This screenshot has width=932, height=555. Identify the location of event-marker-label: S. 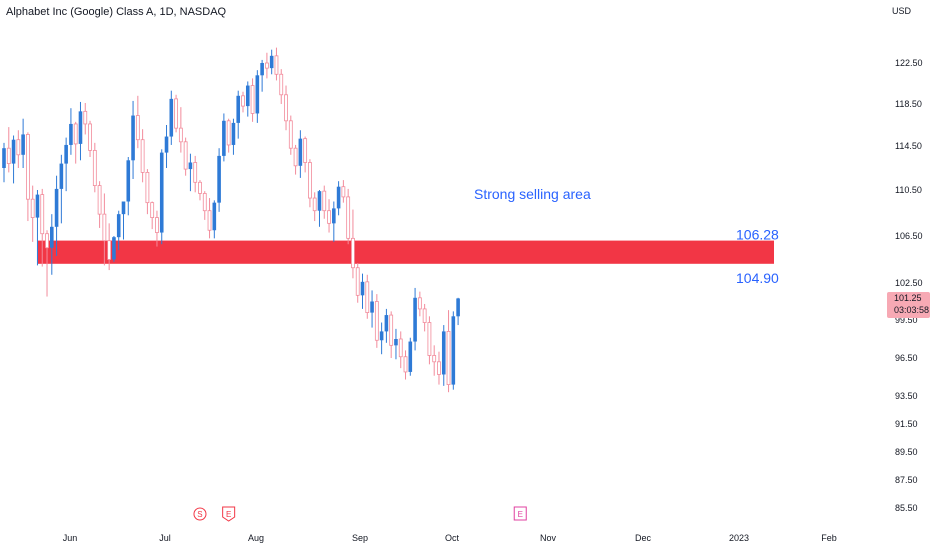
(199, 514).